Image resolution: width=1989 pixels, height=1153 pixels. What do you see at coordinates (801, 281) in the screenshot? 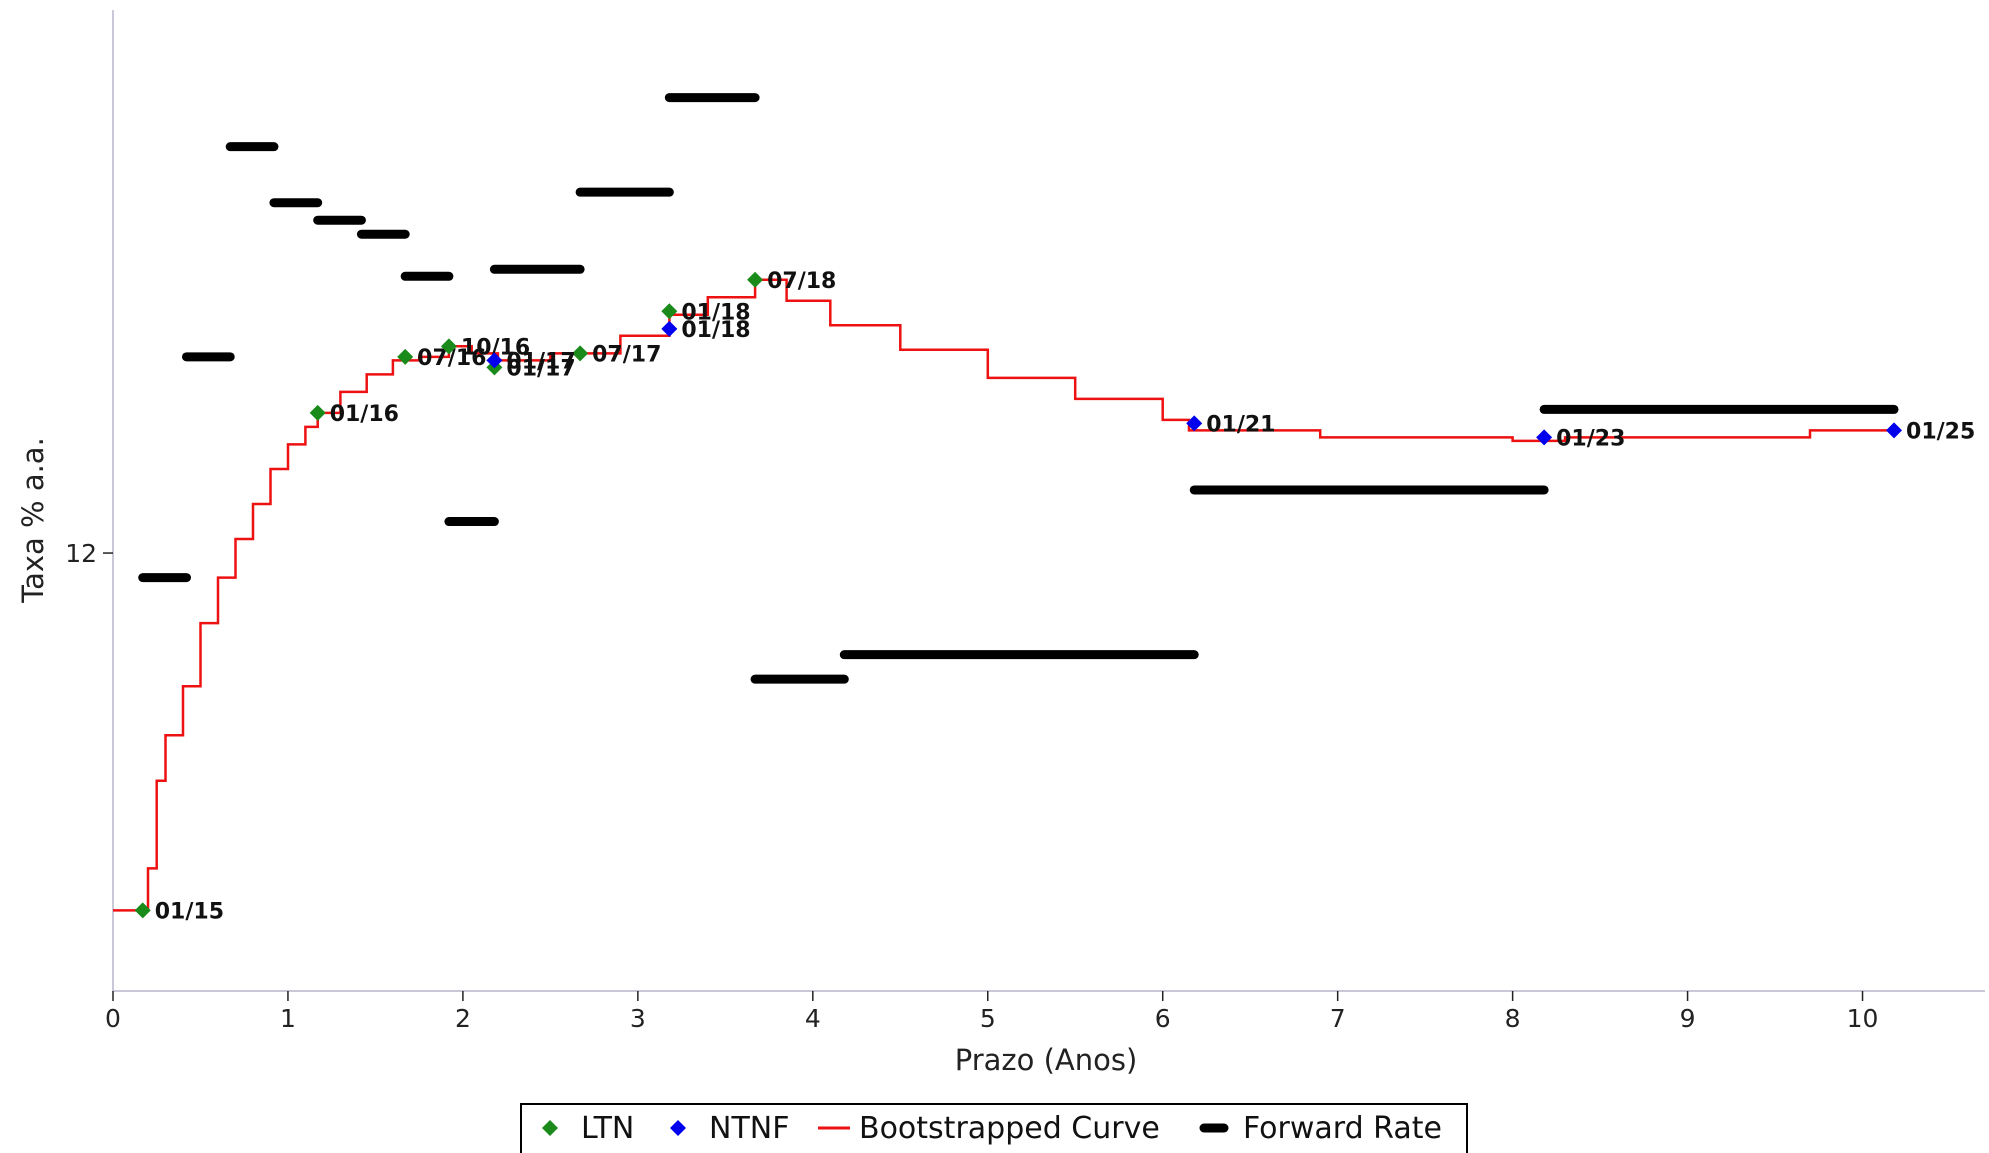
I see `ltn-point-label: 07/18` at bounding box center [801, 281].